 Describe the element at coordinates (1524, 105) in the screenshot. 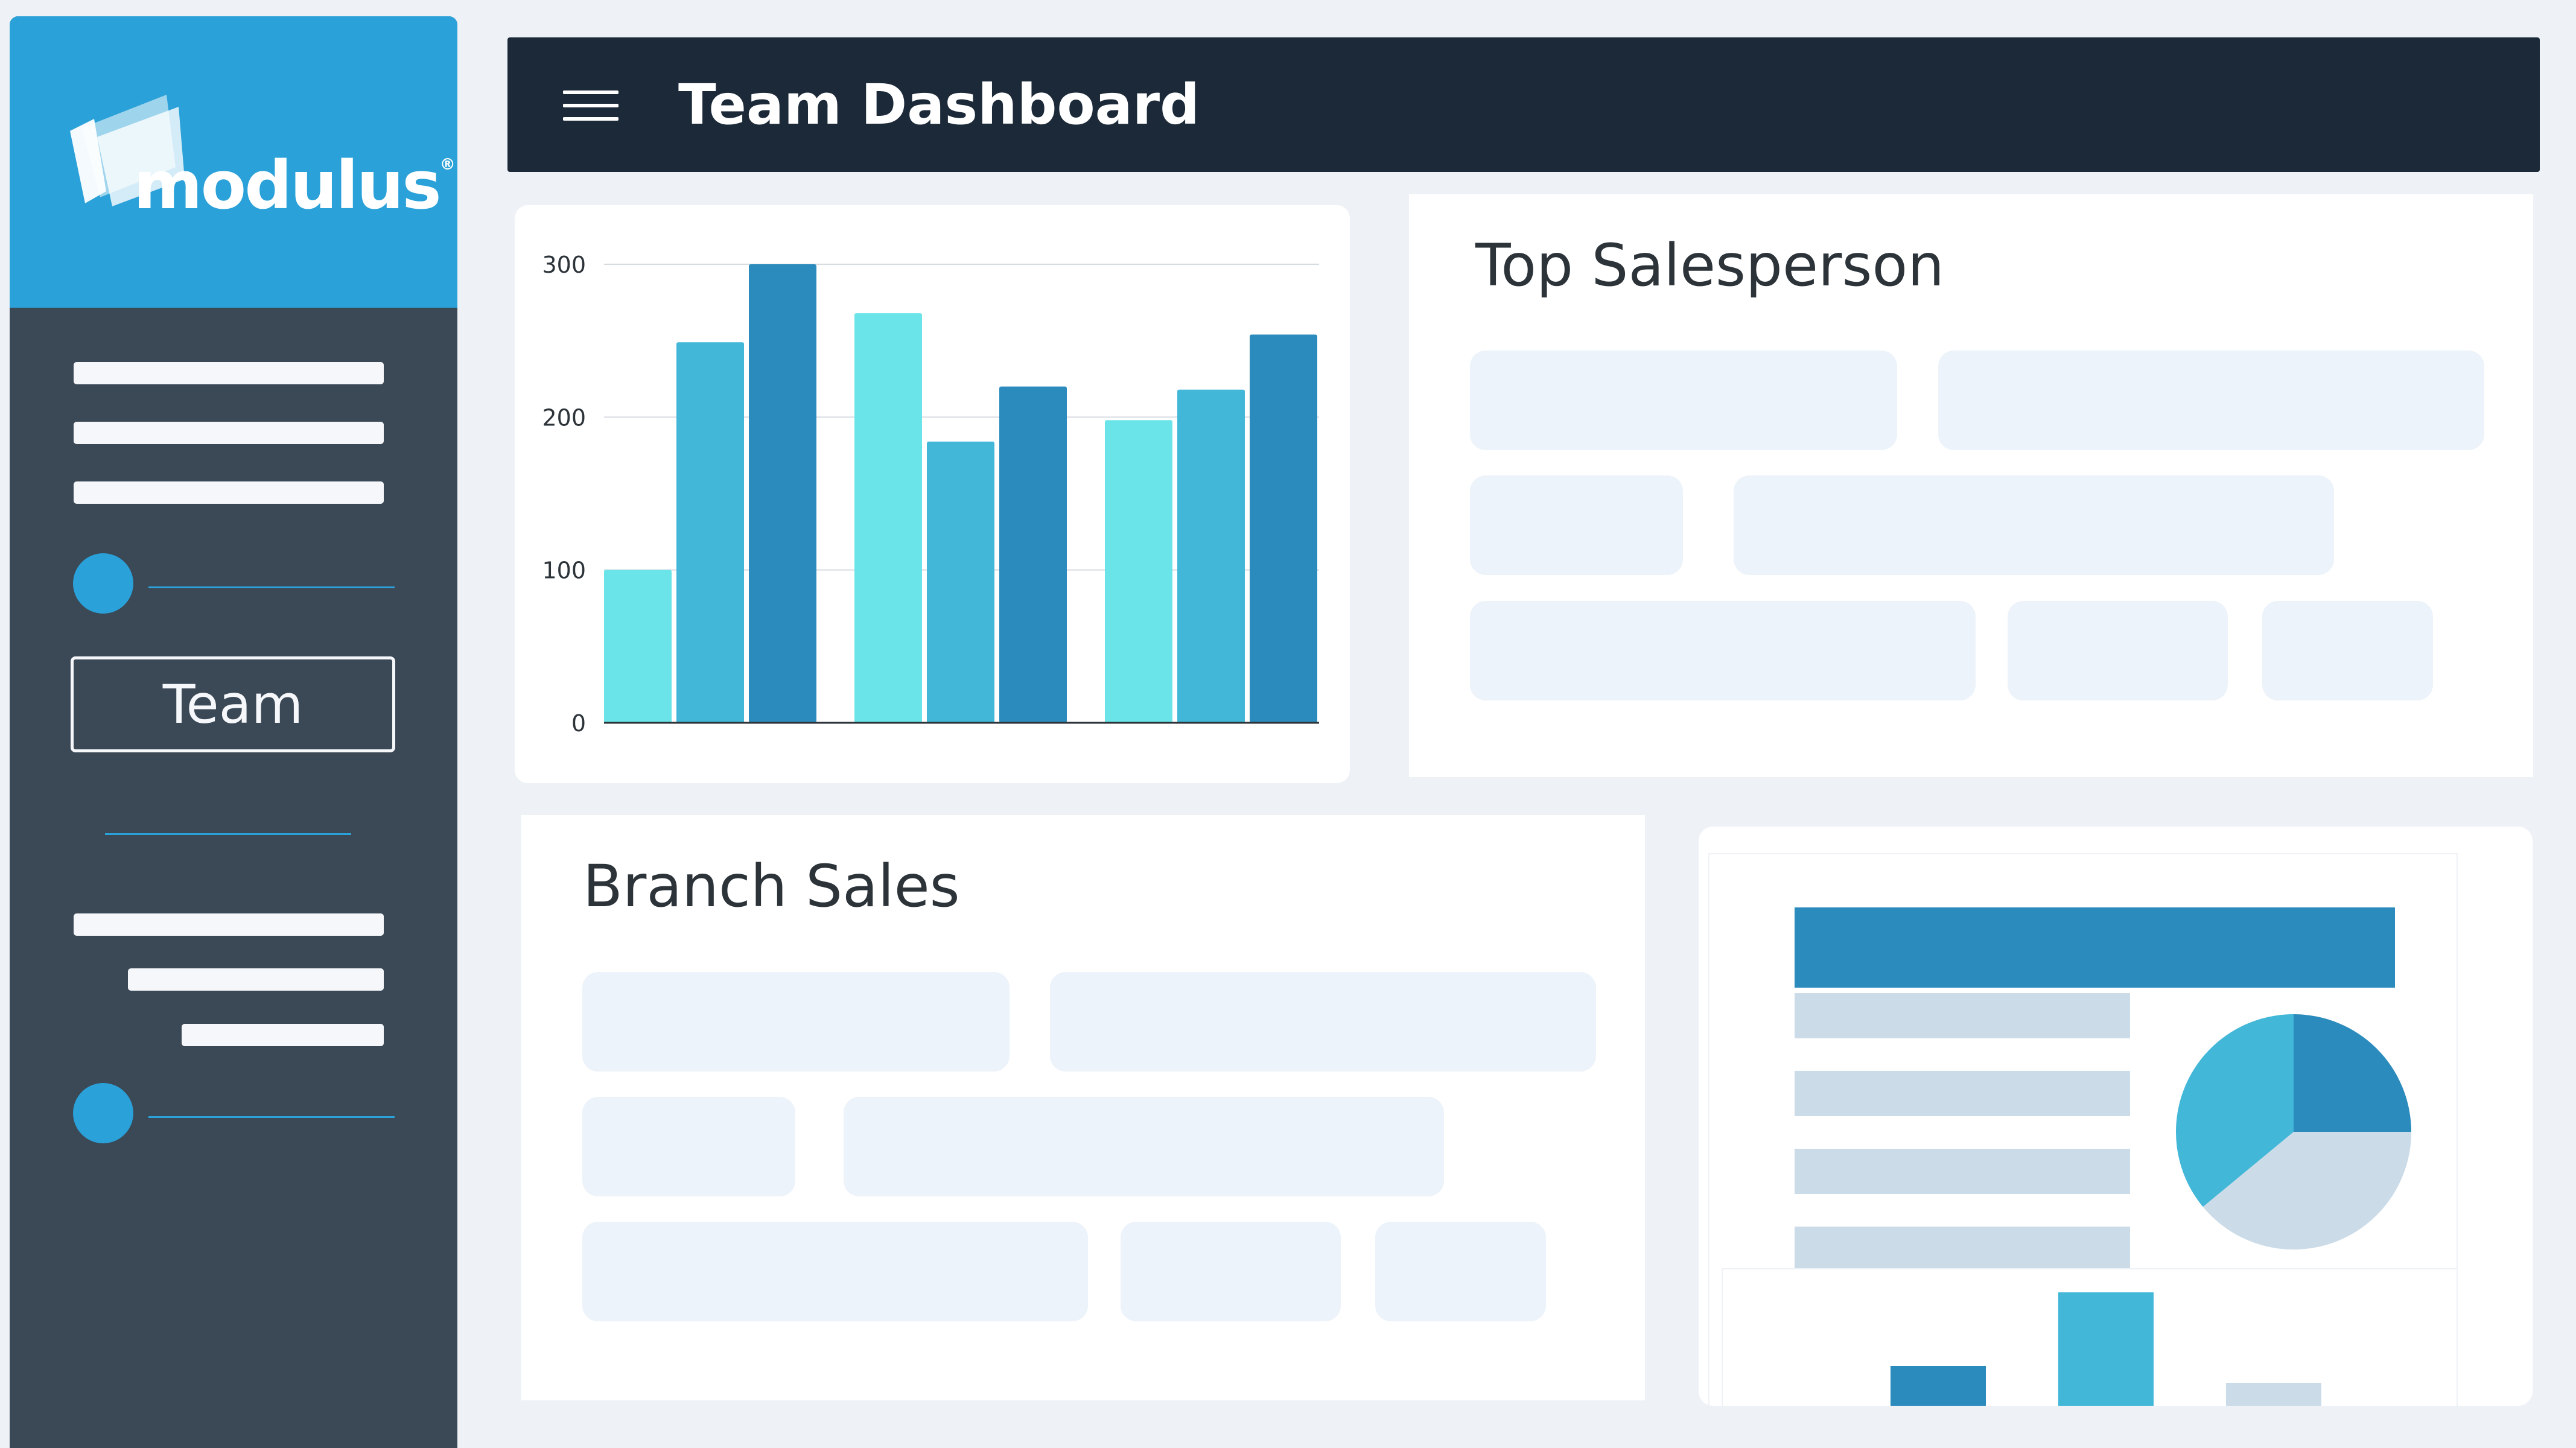

I see `header-bar: Team Dashboard` at that location.